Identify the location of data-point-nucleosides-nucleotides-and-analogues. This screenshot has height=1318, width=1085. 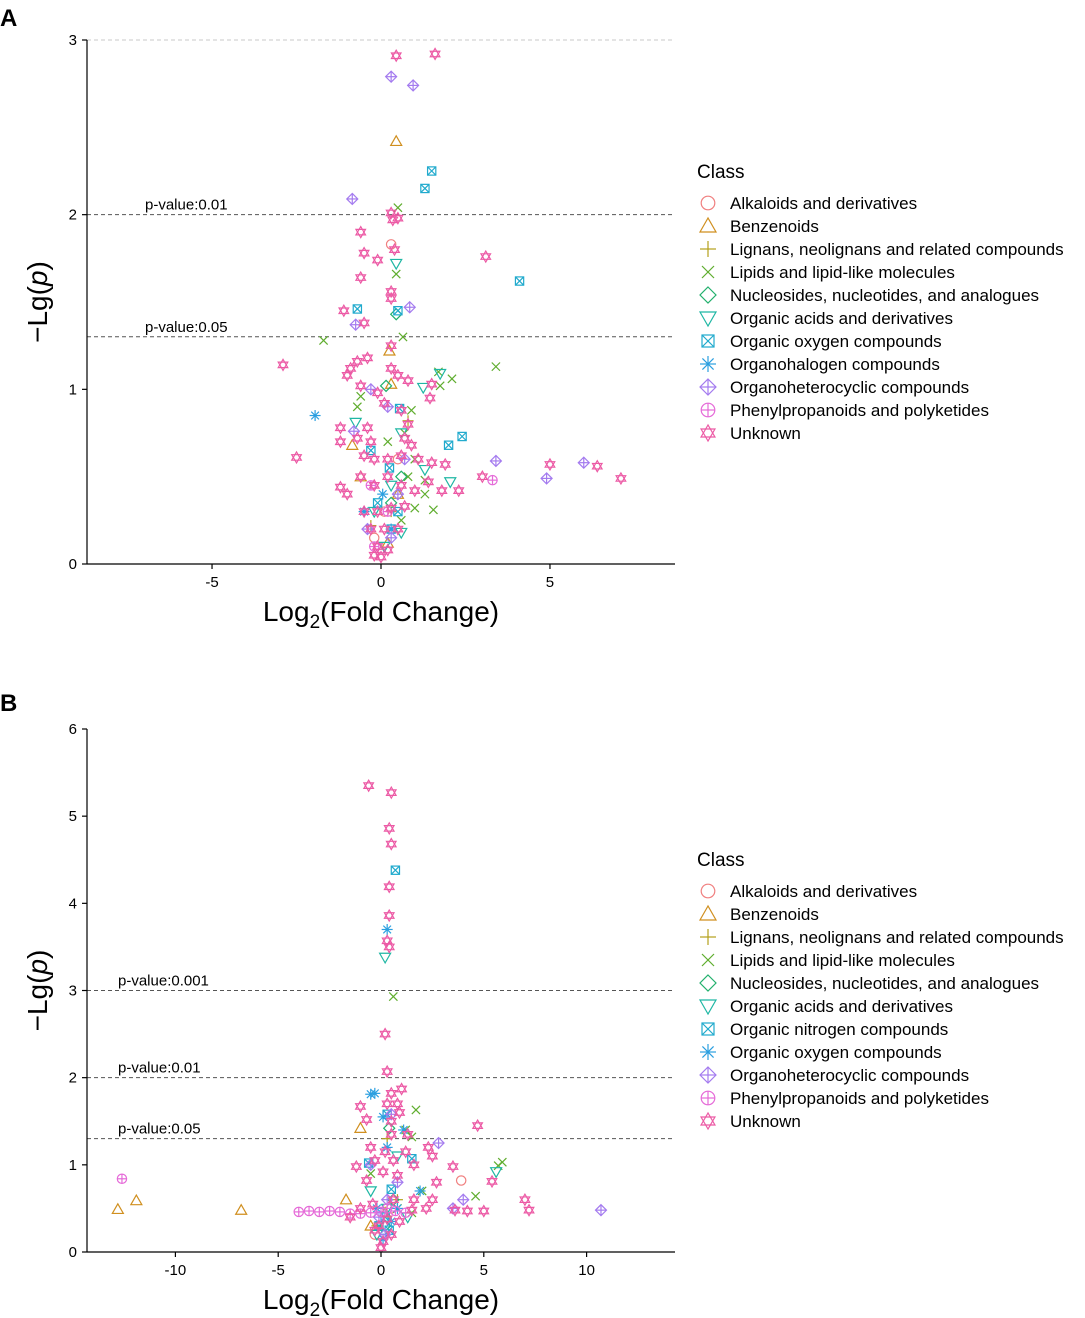
(389, 1128).